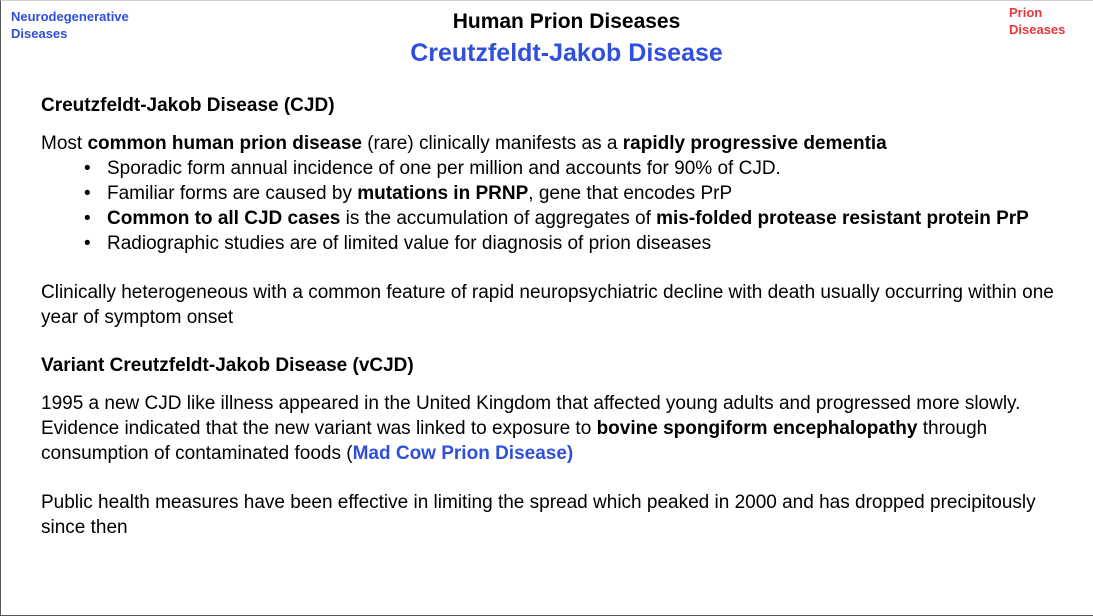  I want to click on cjd-intro-bold-2: rapidly progressive dementia, so click(754, 143).